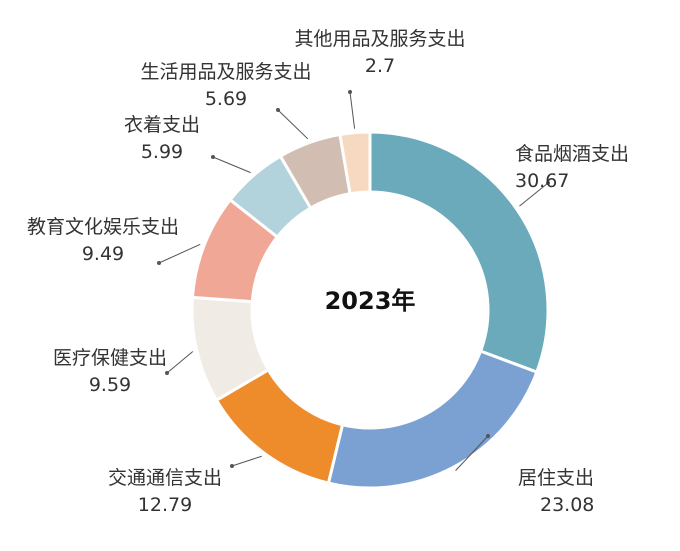  I want to click on slice-label-1: 居住支出, so click(556, 478).